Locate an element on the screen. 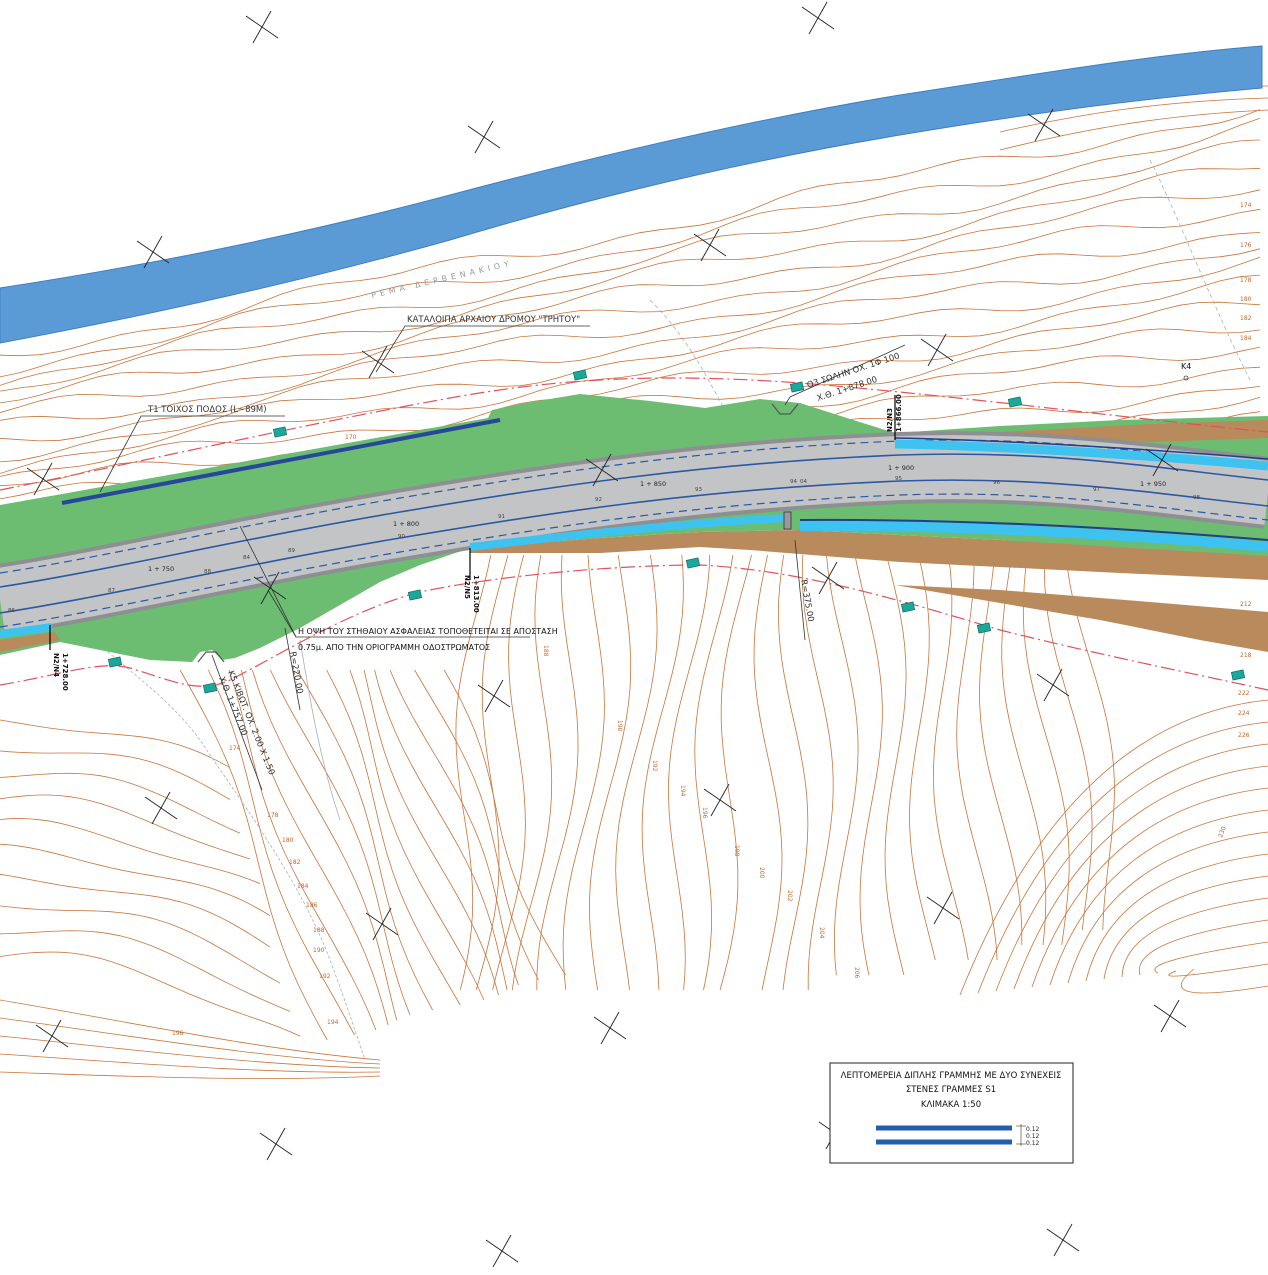  contour-label: 190 is located at coordinates (319, 950).